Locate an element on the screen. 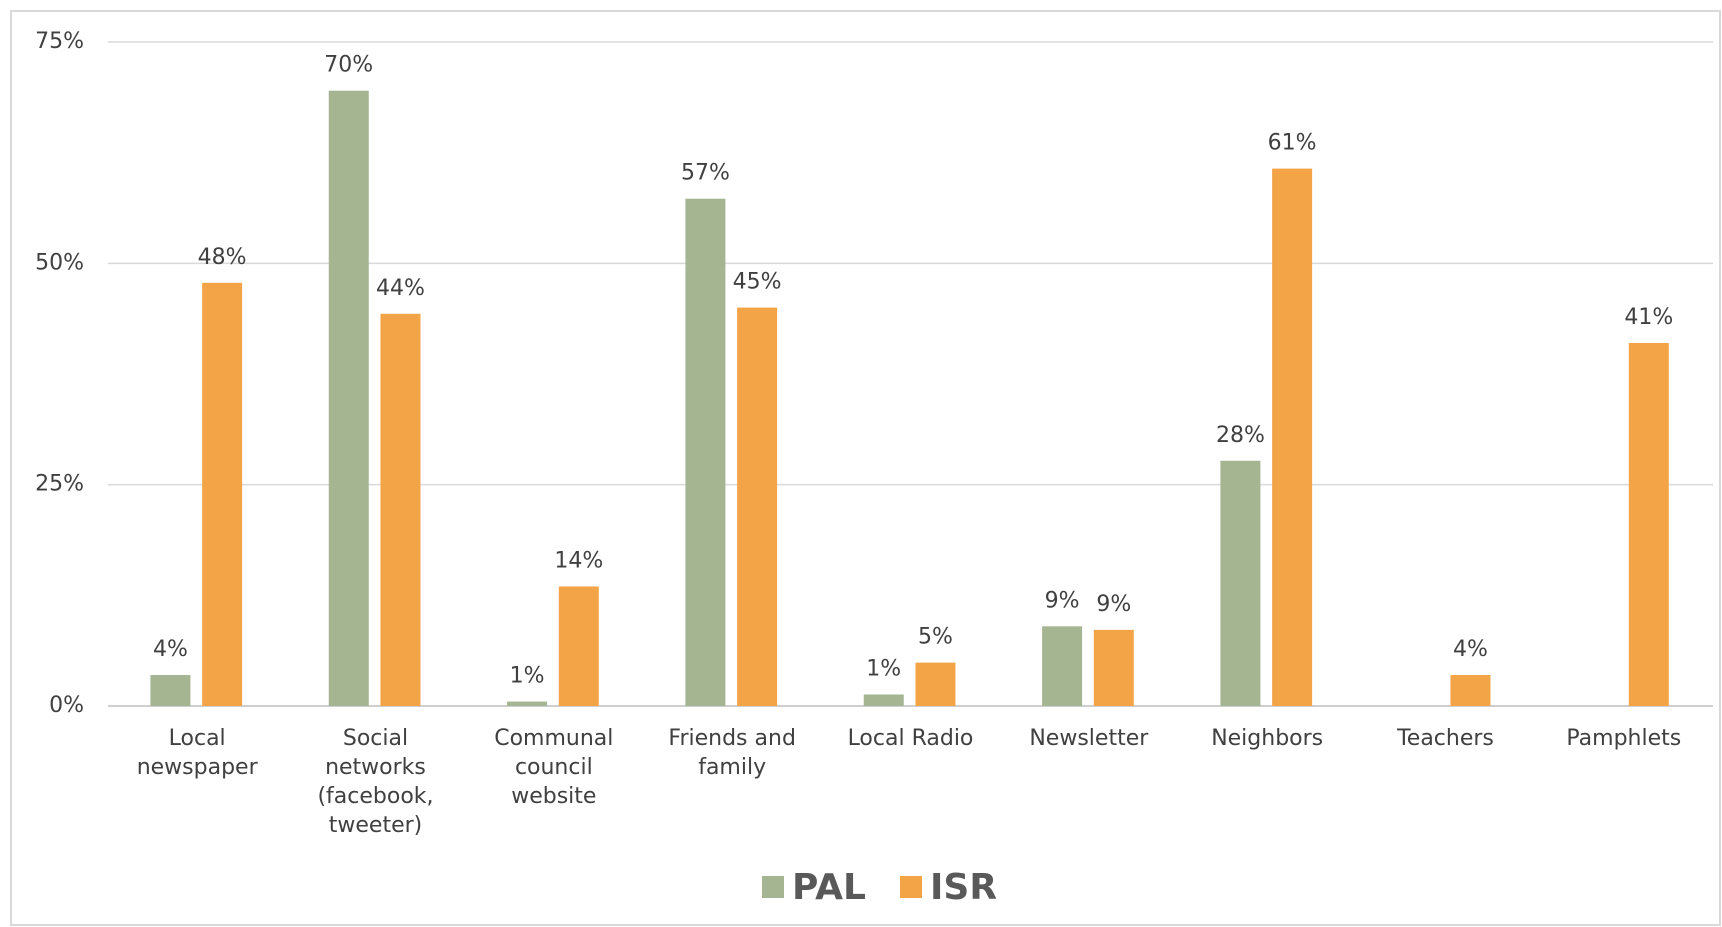 The width and height of the screenshot is (1722, 927). data-label: 61% is located at coordinates (1292, 143).